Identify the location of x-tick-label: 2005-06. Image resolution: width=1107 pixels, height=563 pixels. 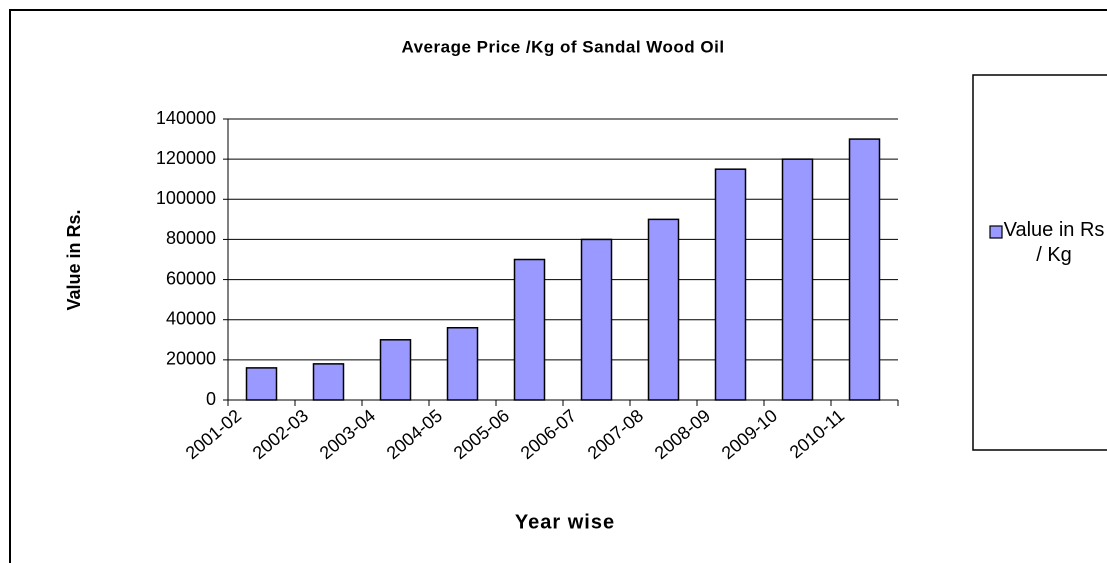
(481, 434).